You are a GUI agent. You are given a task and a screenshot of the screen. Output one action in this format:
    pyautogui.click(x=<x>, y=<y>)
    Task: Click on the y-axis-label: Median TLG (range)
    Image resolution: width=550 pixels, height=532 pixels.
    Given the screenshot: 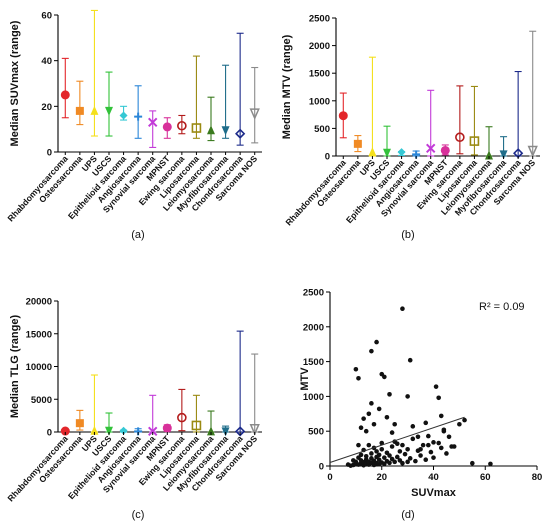 What is the action you would take?
    pyautogui.click(x=15, y=367)
    